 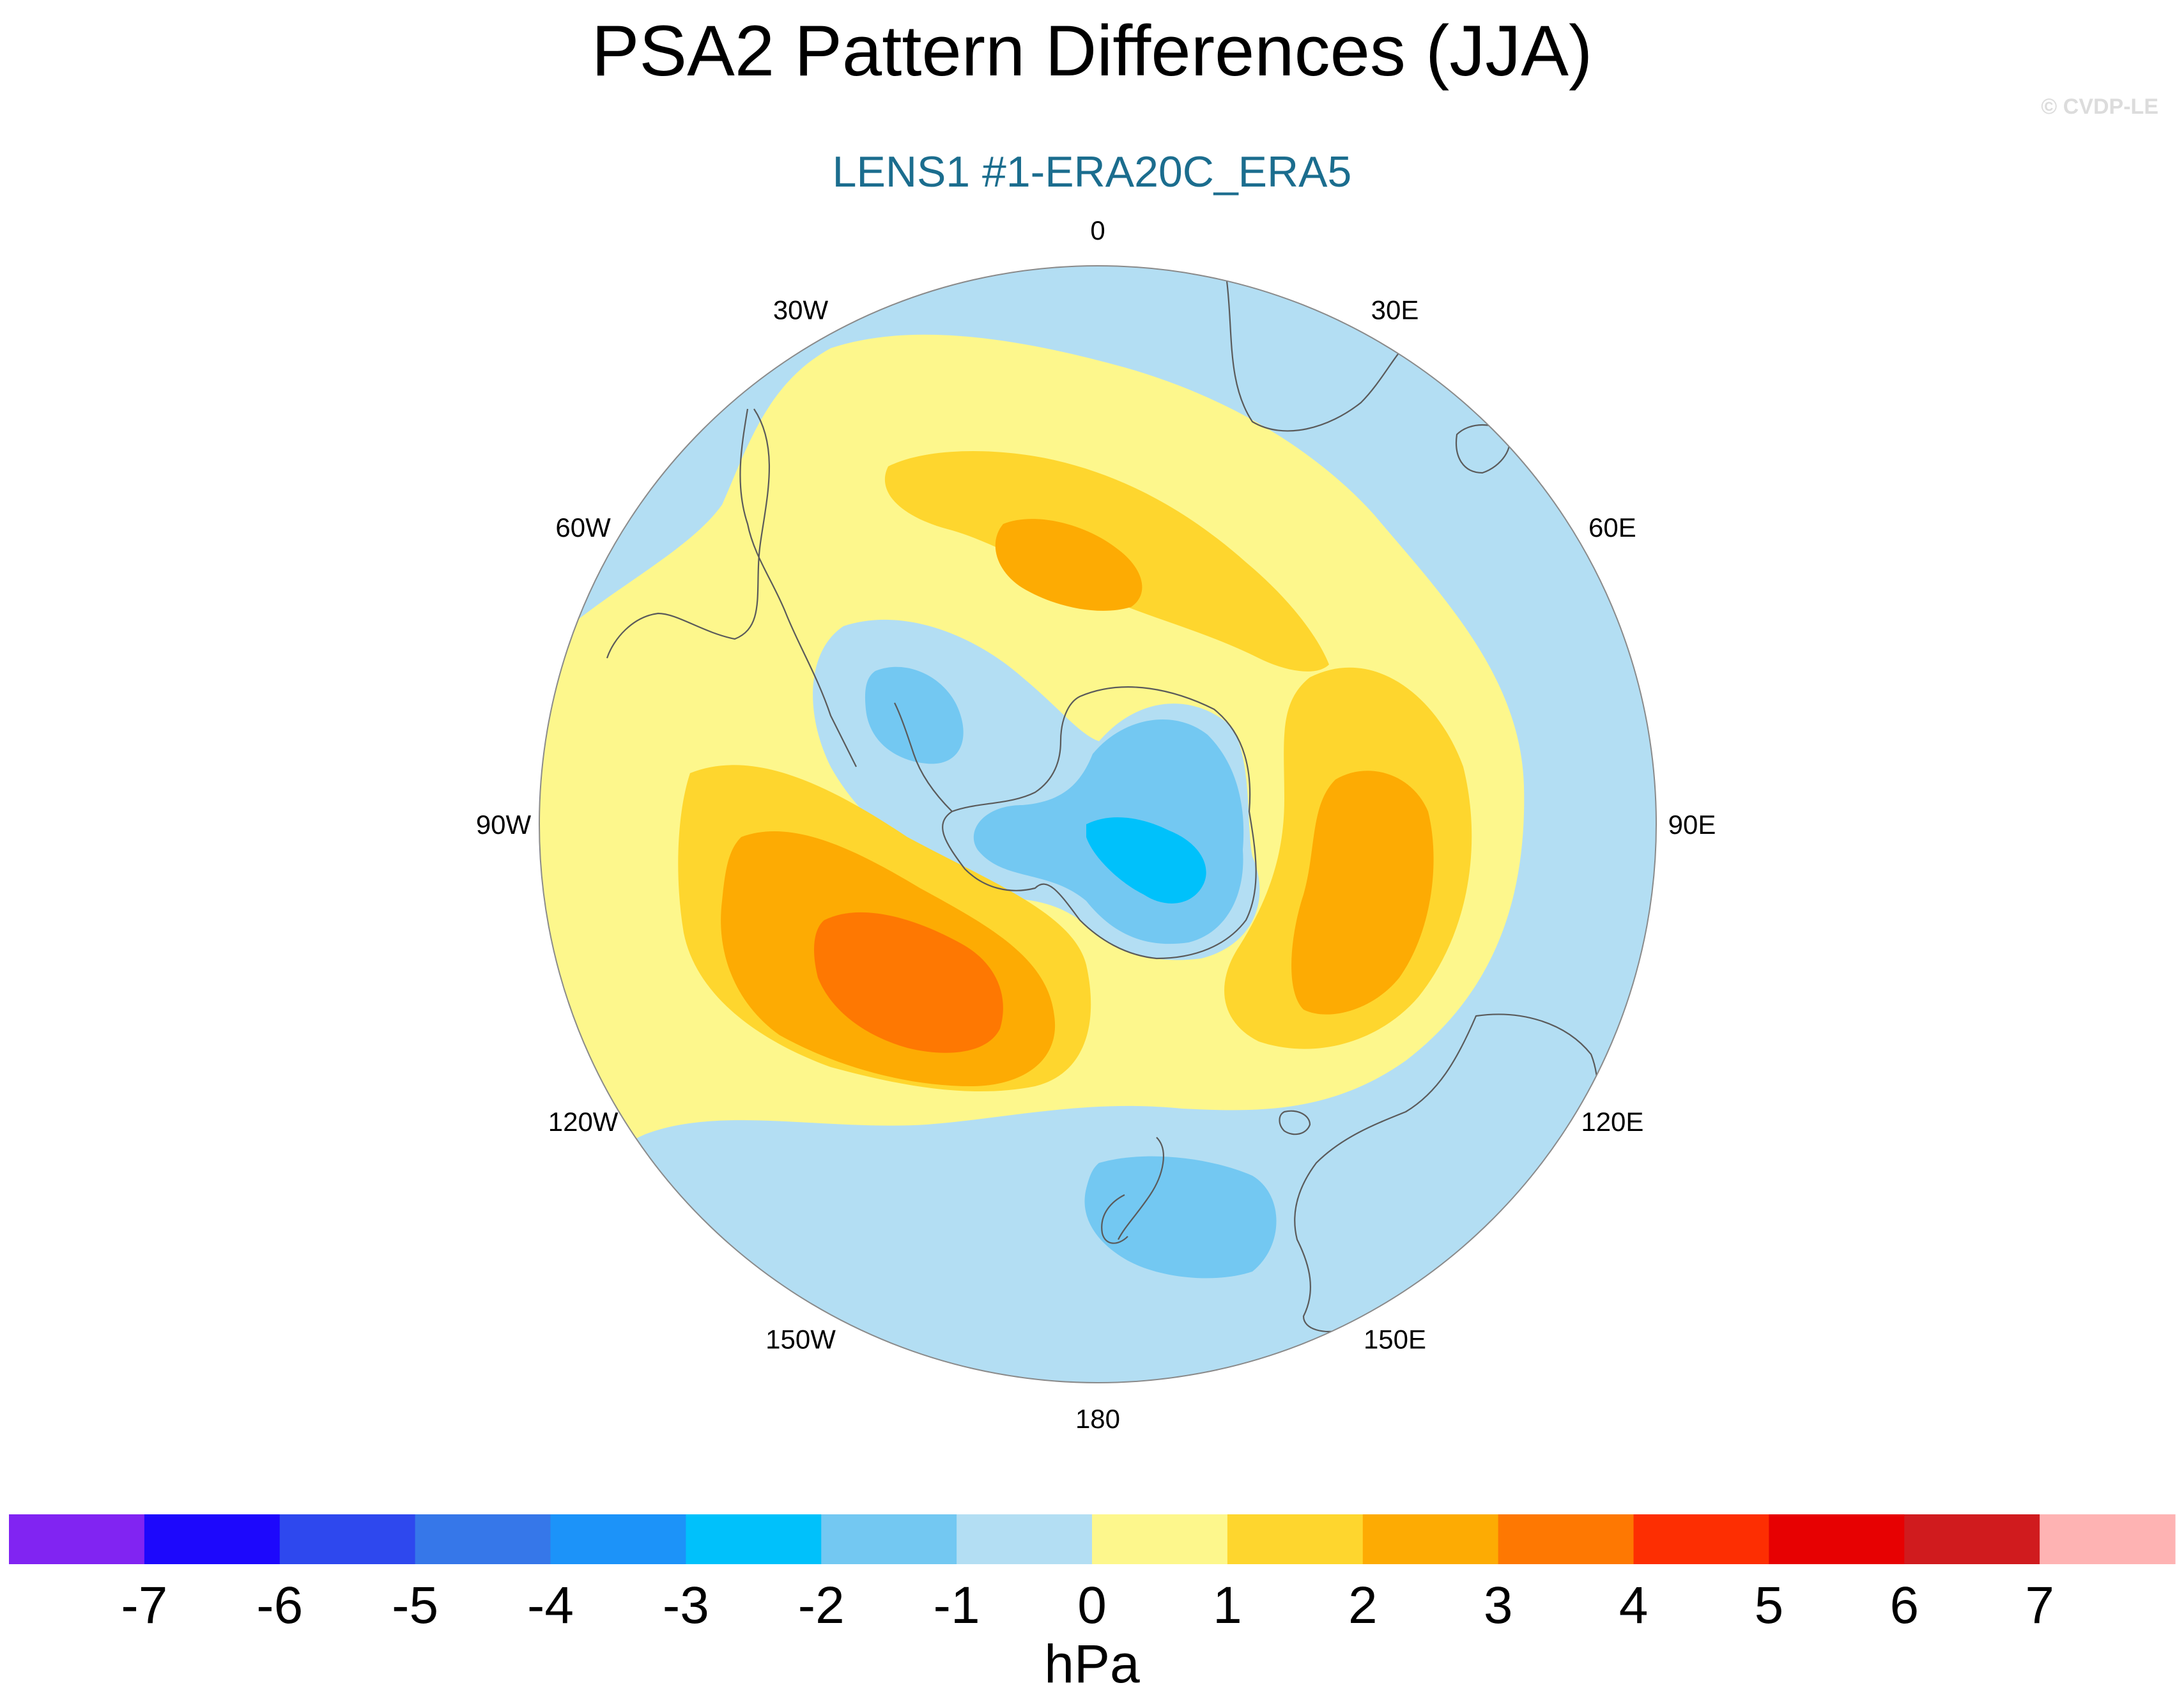 What do you see at coordinates (1770, 1605) in the screenshot?
I see `colorbar-tick-label: 5` at bounding box center [1770, 1605].